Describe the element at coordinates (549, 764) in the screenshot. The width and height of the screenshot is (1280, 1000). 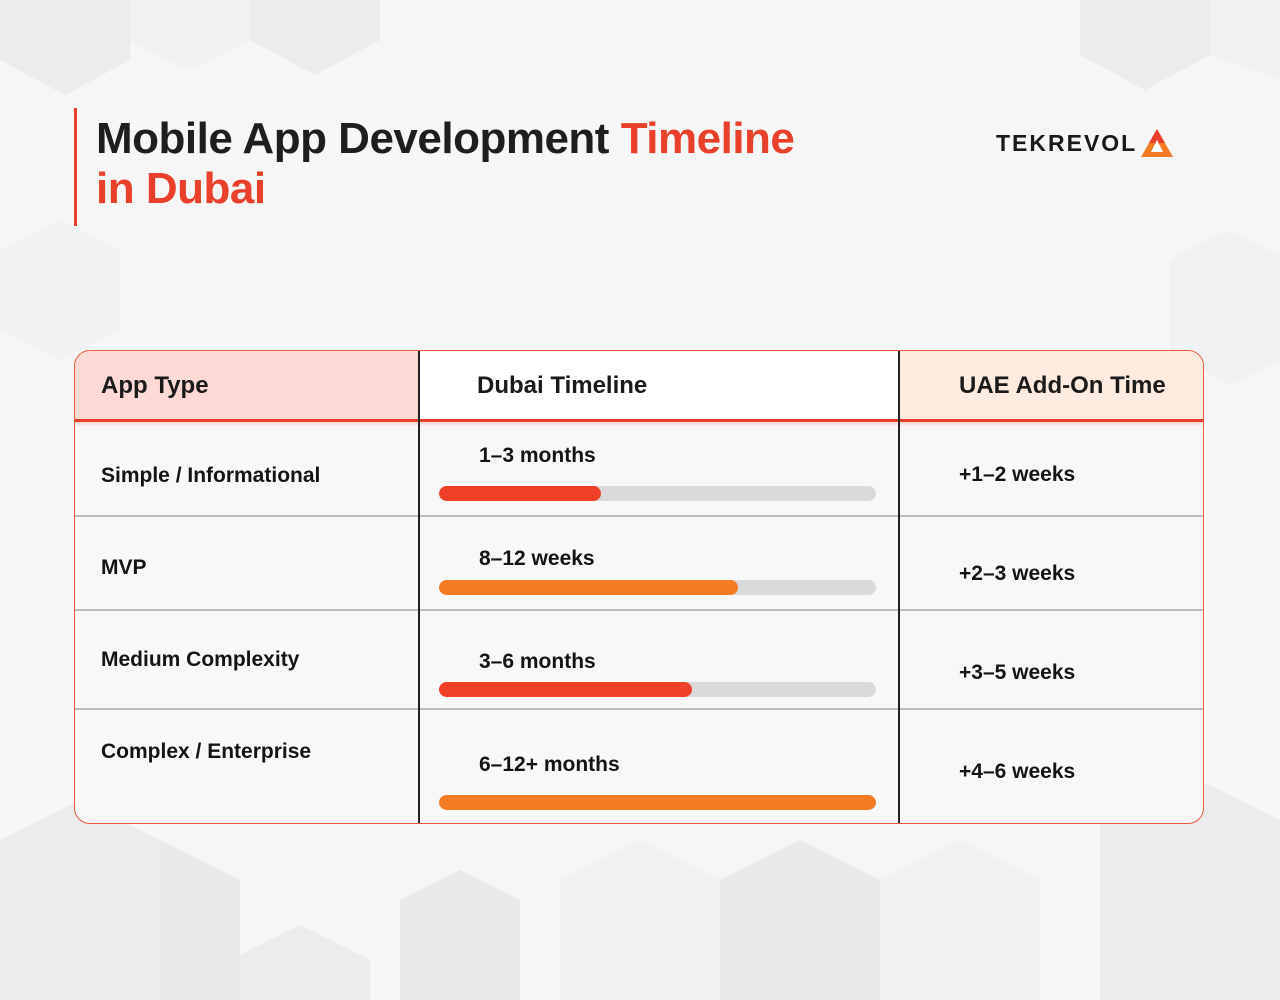
I see `row-timeline-label: 6–12+ months` at that location.